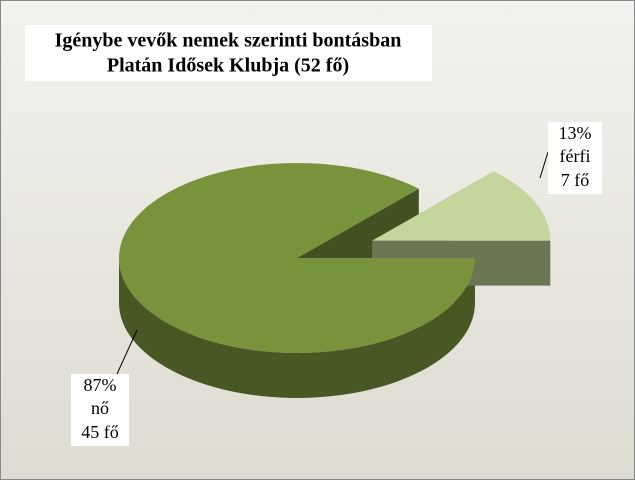 The height and width of the screenshot is (480, 635). I want to click on chart-subtitle: Platán Idősek Klubja (52 fő), so click(228, 66).